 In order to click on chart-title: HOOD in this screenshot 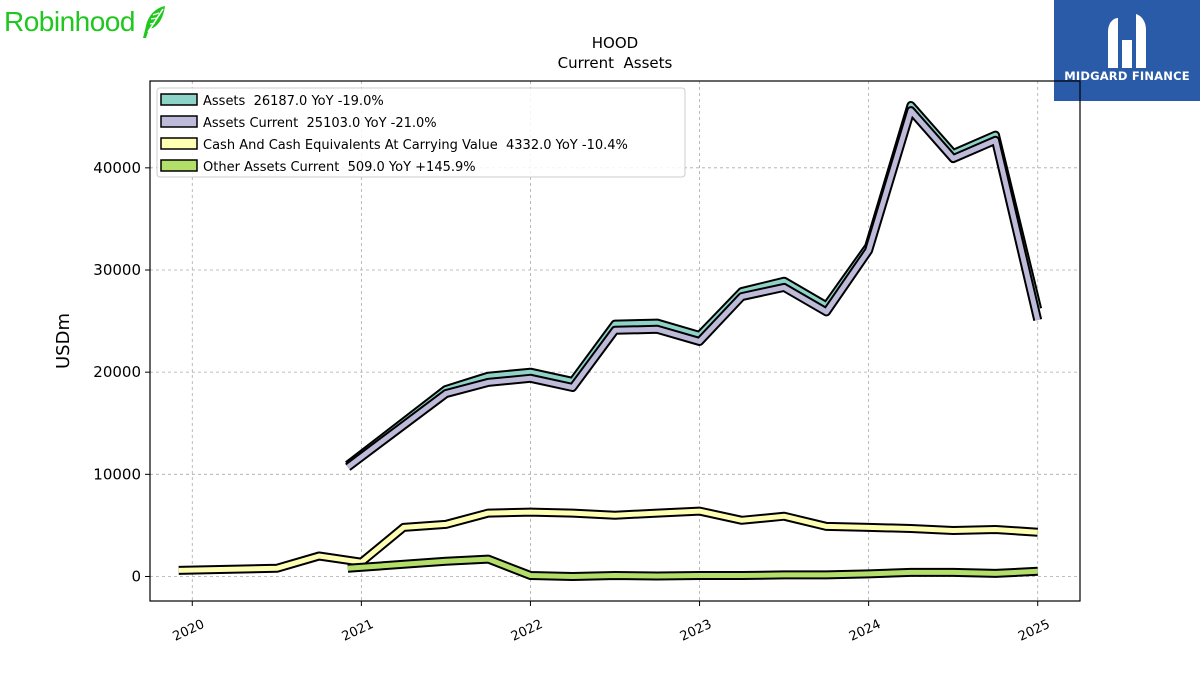, I will do `click(615, 43)`.